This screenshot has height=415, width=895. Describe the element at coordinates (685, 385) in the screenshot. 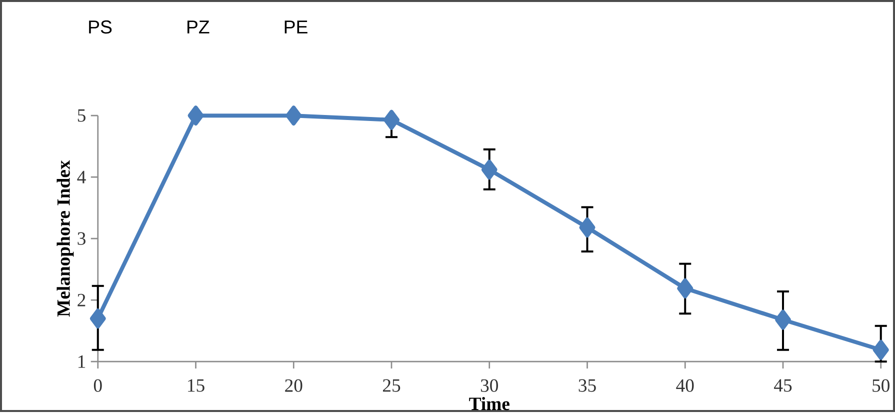

I see `x-tick-label: 40` at that location.